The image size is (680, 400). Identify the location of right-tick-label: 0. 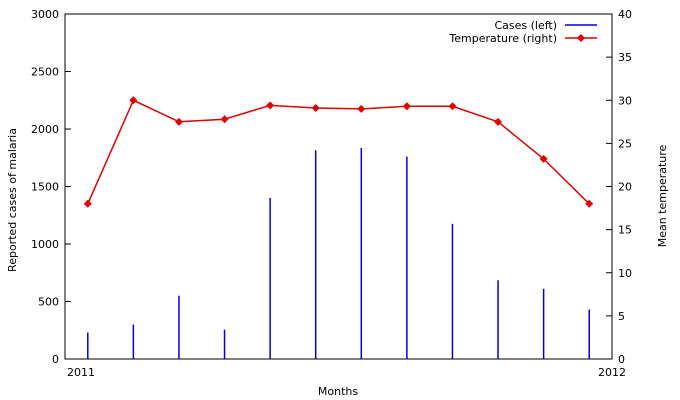
(621, 359).